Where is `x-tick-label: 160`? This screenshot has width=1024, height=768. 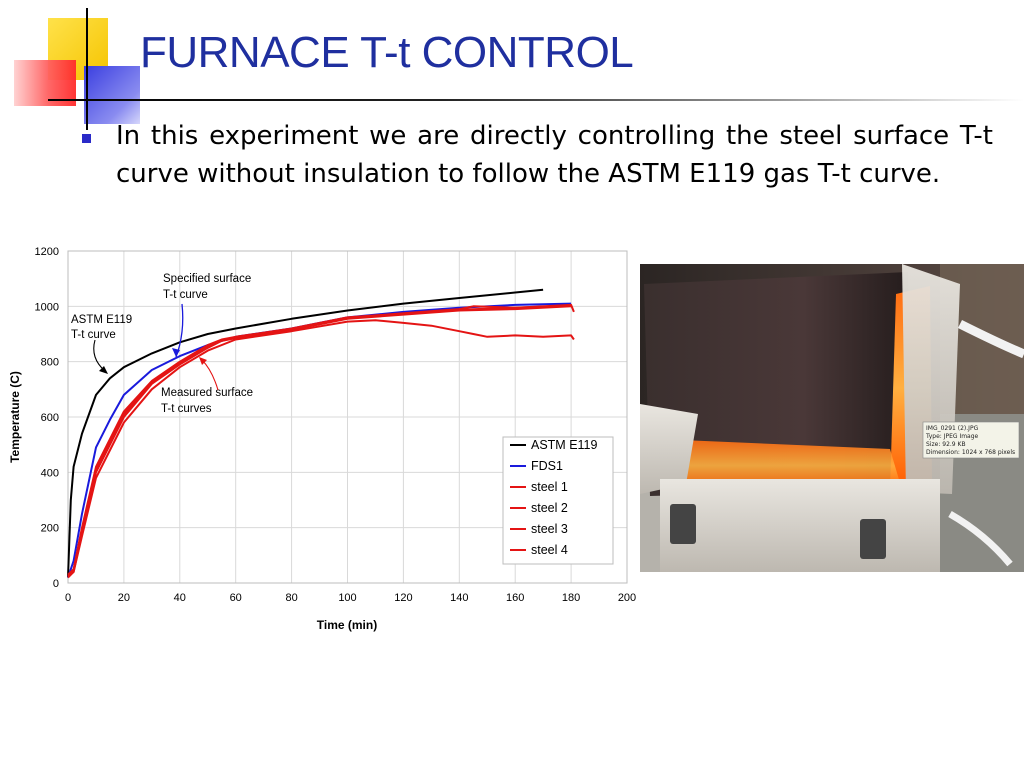
x-tick-label: 160 is located at coordinates (515, 598).